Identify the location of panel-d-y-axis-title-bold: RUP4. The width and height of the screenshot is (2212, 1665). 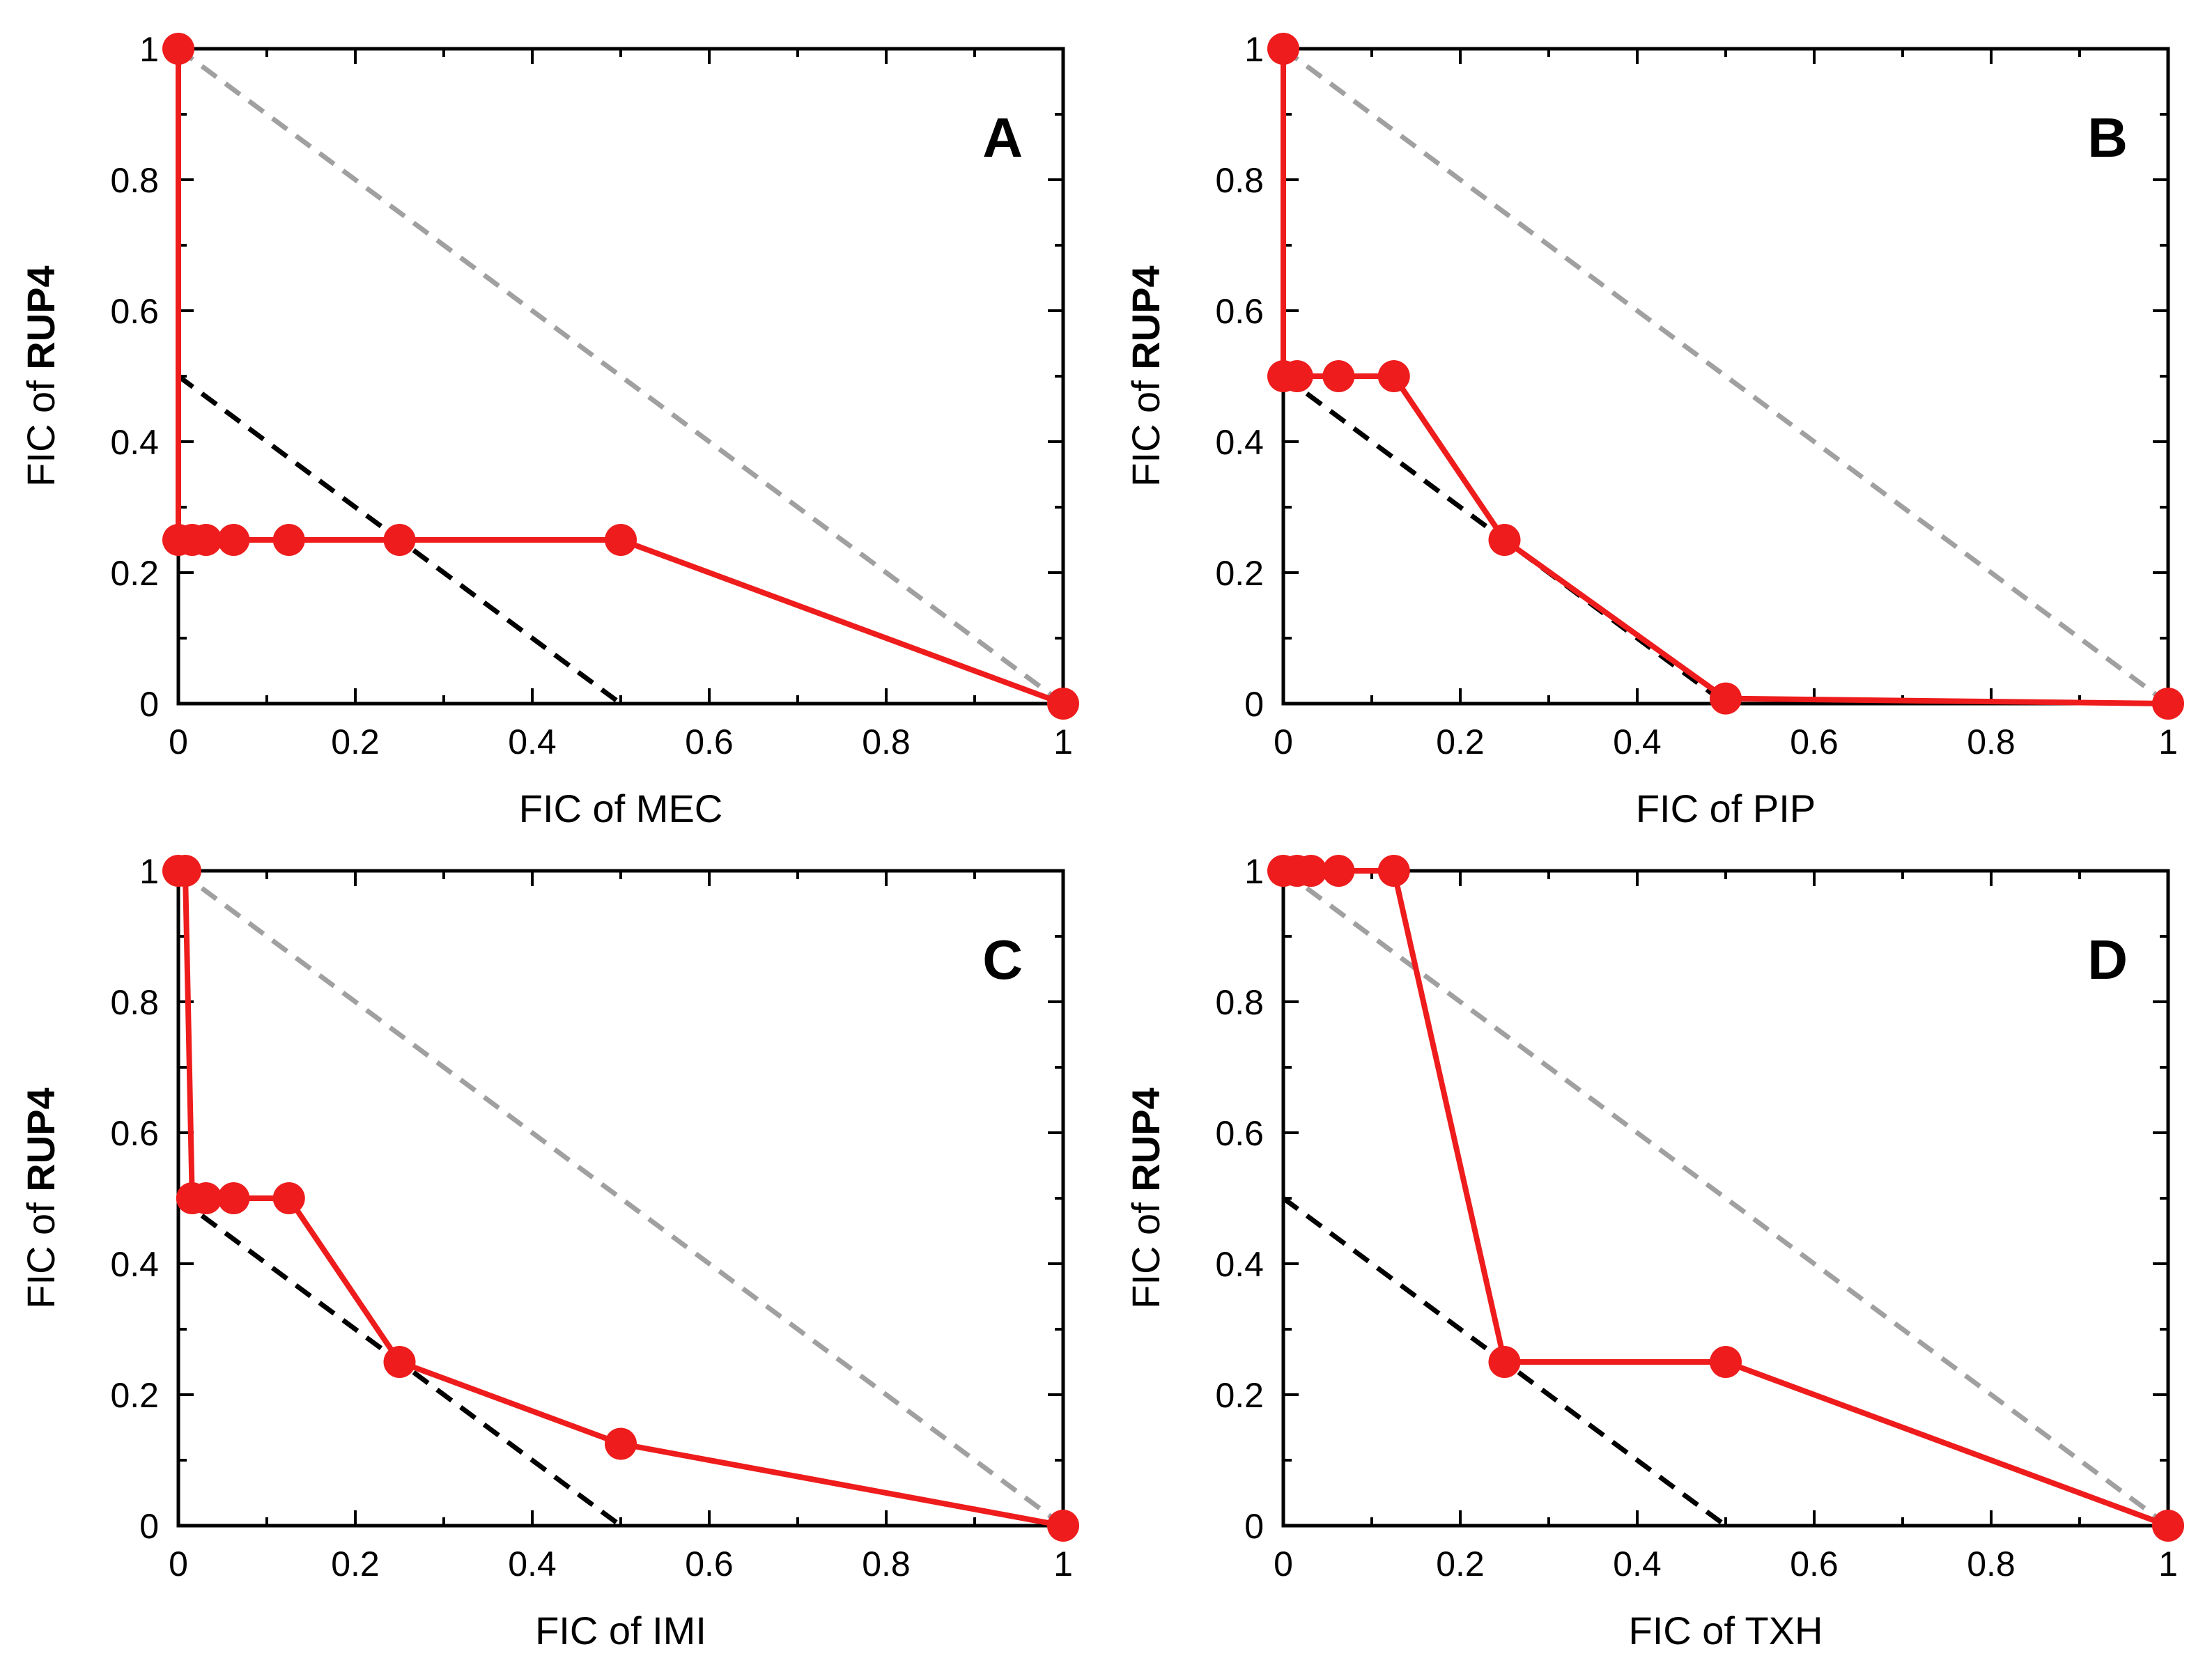
(1146, 1139).